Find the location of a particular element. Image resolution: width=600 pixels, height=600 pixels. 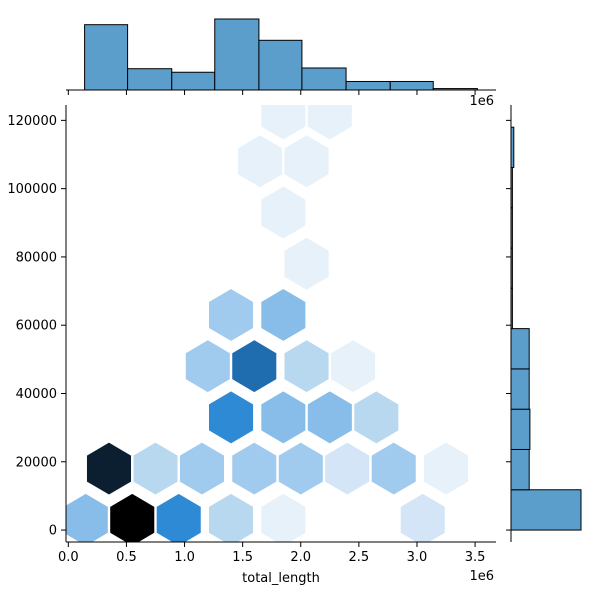

x-tick-label: 1.5 is located at coordinates (242, 557).